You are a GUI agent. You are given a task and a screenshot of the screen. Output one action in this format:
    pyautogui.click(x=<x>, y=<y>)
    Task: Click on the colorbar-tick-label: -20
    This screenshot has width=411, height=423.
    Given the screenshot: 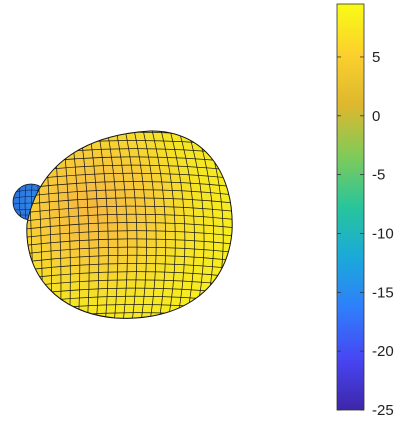 What is the action you would take?
    pyautogui.click(x=383, y=351)
    